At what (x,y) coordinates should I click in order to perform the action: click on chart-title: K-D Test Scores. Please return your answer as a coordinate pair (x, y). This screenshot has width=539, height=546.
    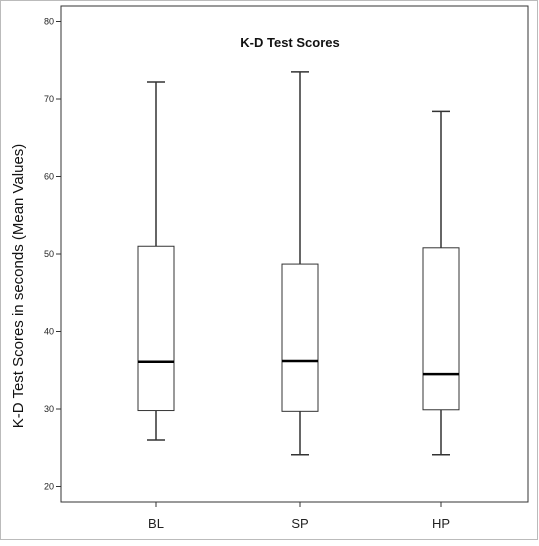
    Looking at the image, I should click on (289, 42).